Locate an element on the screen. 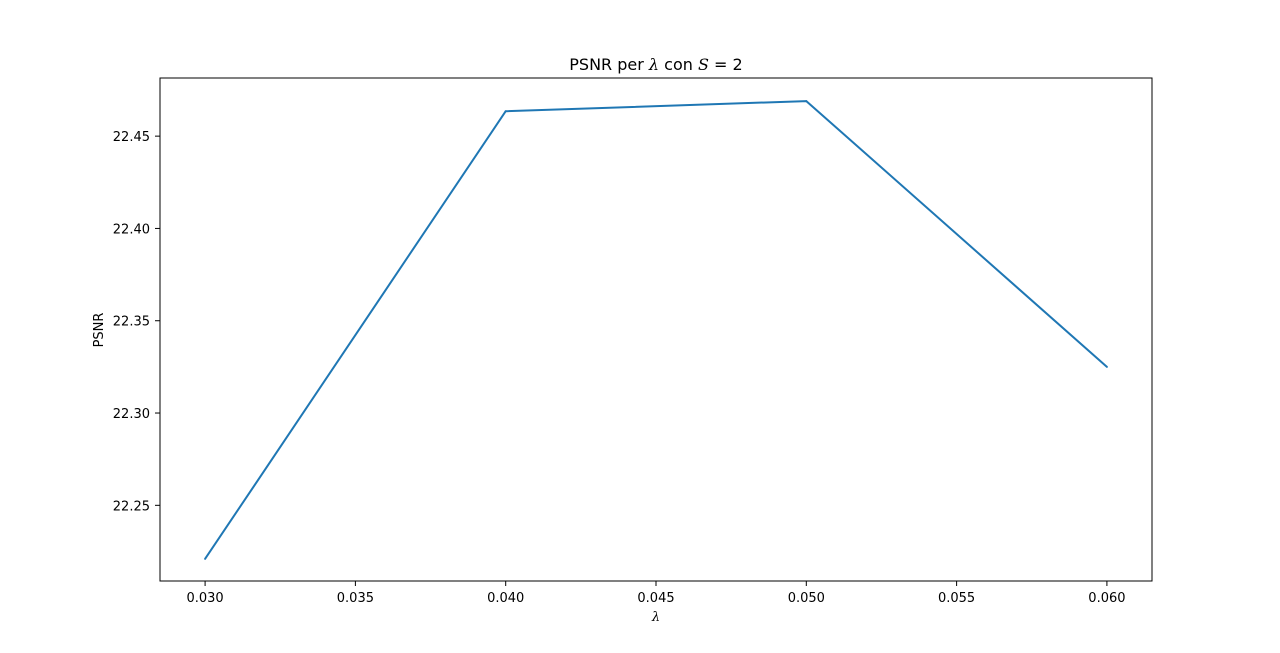 The width and height of the screenshot is (1280, 653). y-tick-label: 22.25 is located at coordinates (131, 506).